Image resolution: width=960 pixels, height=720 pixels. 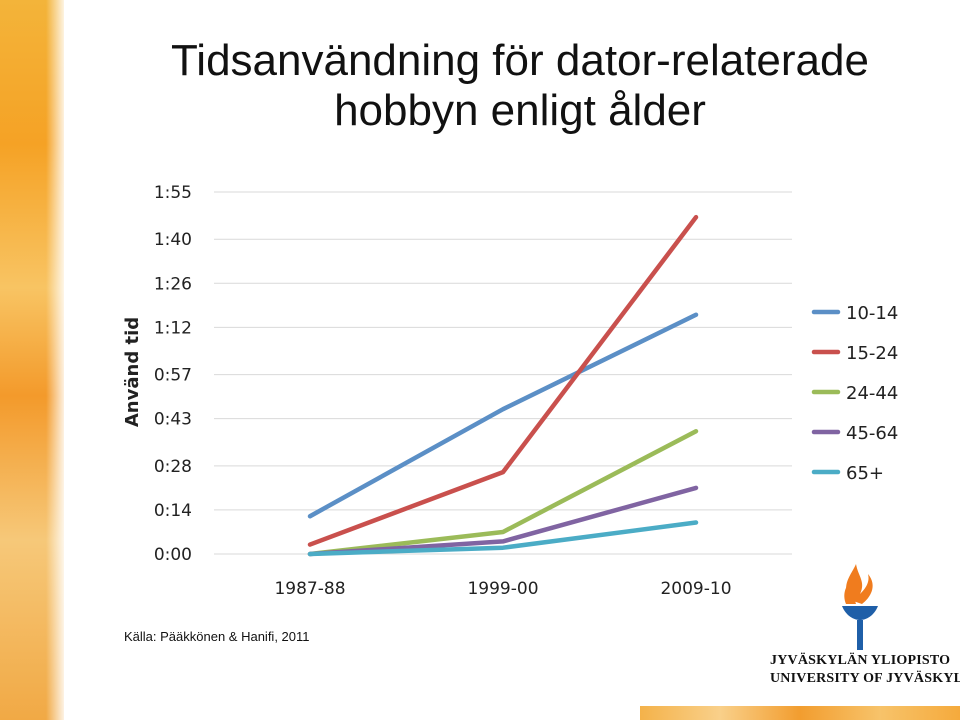 What do you see at coordinates (872, 313) in the screenshot?
I see `legend-label: 10-14` at bounding box center [872, 313].